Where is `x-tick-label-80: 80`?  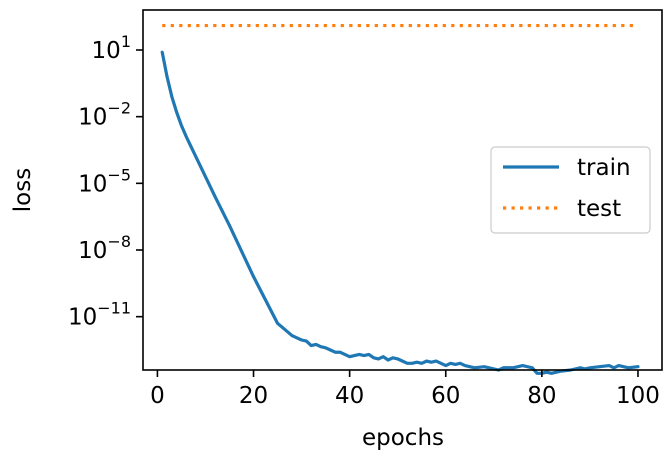 x-tick-label-80: 80 is located at coordinates (541, 396).